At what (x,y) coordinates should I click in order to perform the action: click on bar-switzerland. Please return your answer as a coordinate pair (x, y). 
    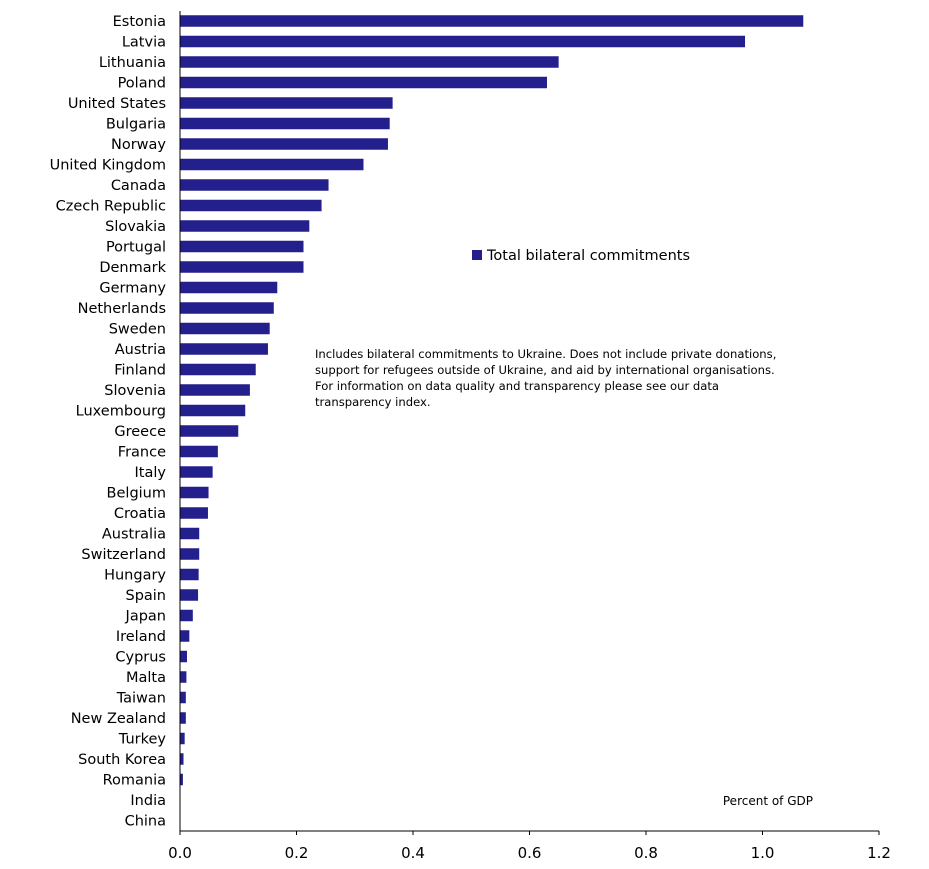
    Looking at the image, I should click on (190, 554).